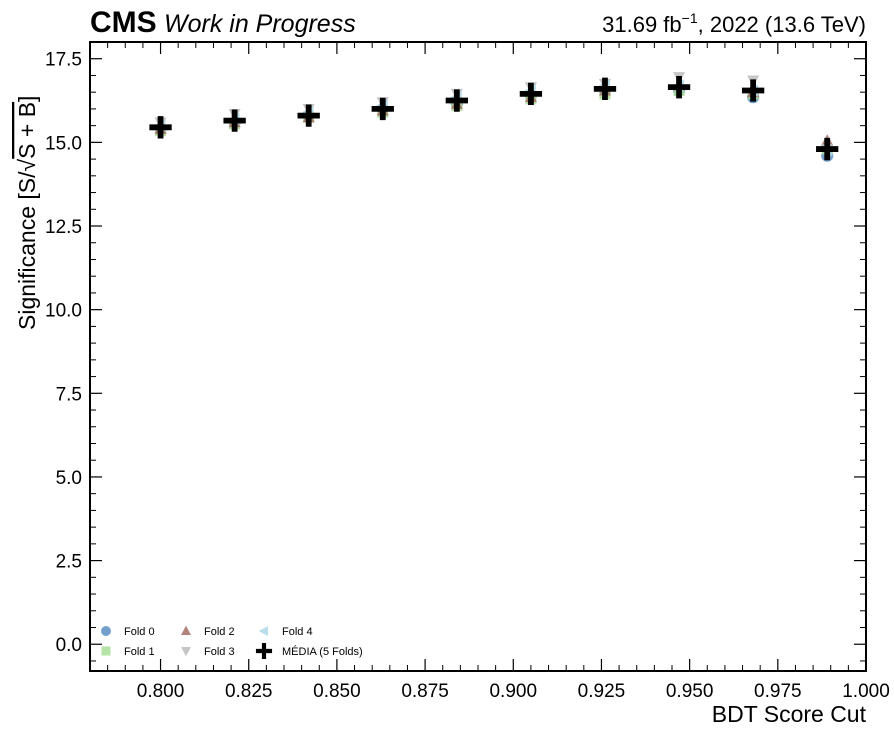 The width and height of the screenshot is (894, 732). Describe the element at coordinates (513, 691) in the screenshot. I see `x-tick-label: 0.900` at that location.